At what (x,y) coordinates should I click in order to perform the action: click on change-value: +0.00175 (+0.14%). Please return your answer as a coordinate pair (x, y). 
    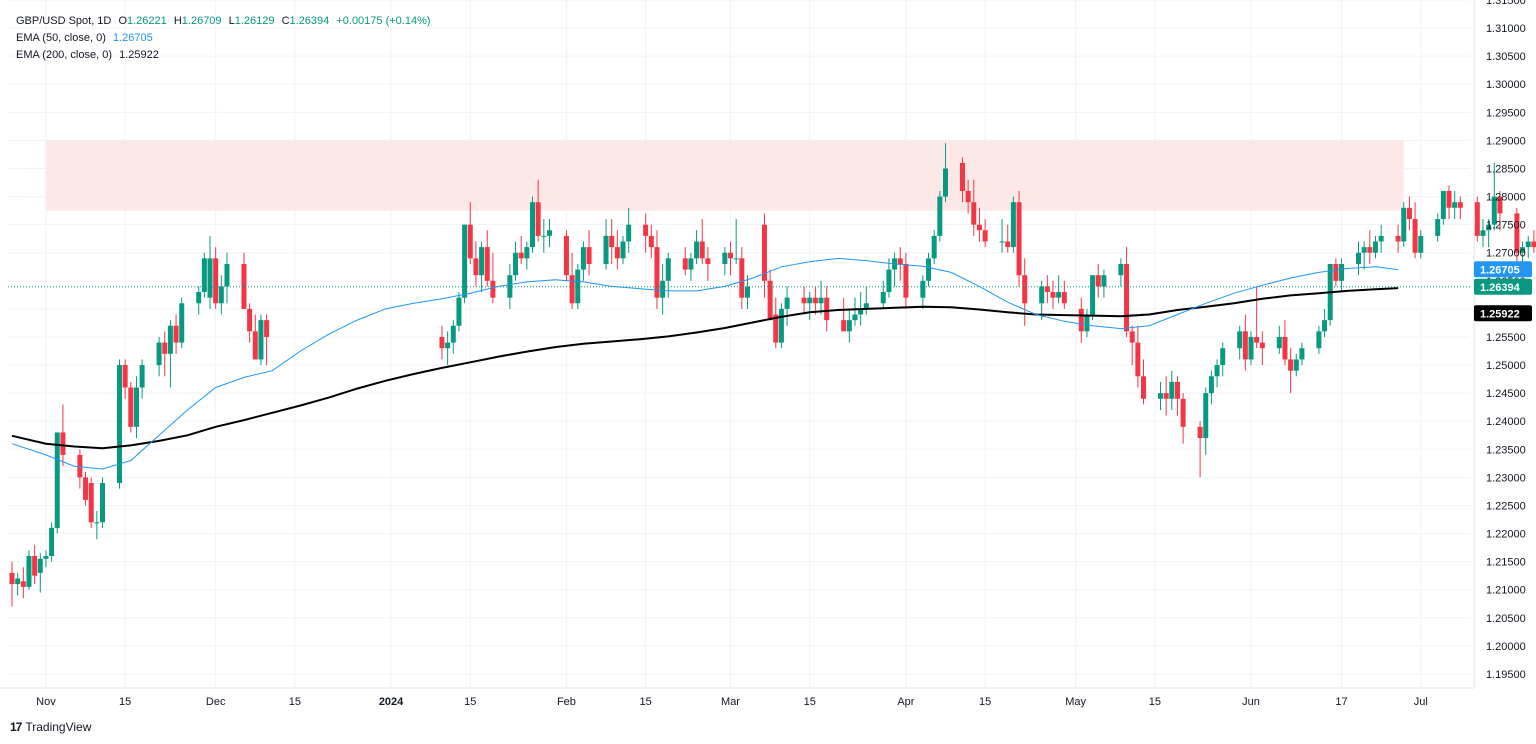
    Looking at the image, I should click on (383, 21).